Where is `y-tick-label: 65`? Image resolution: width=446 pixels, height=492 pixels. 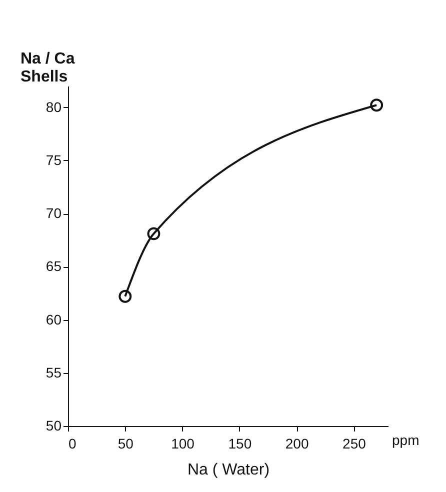 y-tick-label: 65 is located at coordinates (54, 266).